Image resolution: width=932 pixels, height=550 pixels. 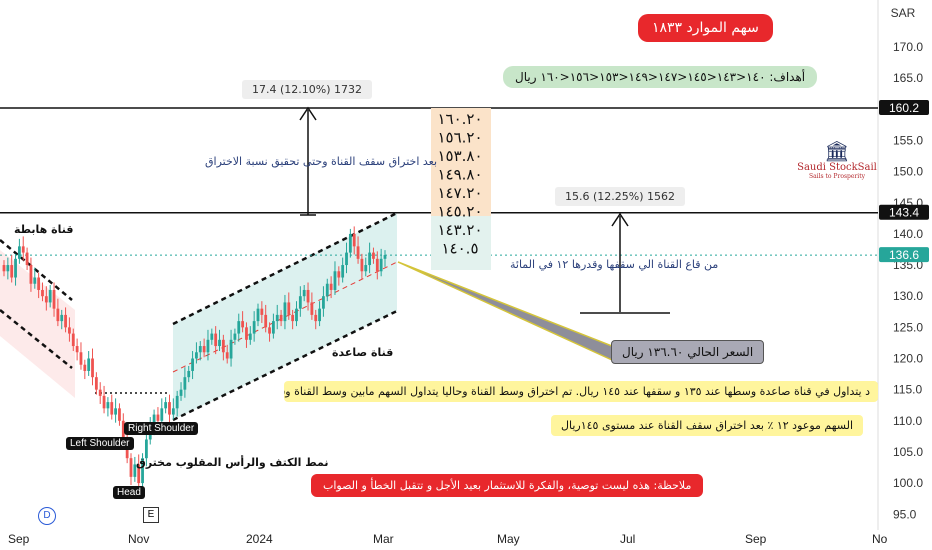 What do you see at coordinates (908, 172) in the screenshot?
I see `y-tick-label: 150.0` at bounding box center [908, 172].